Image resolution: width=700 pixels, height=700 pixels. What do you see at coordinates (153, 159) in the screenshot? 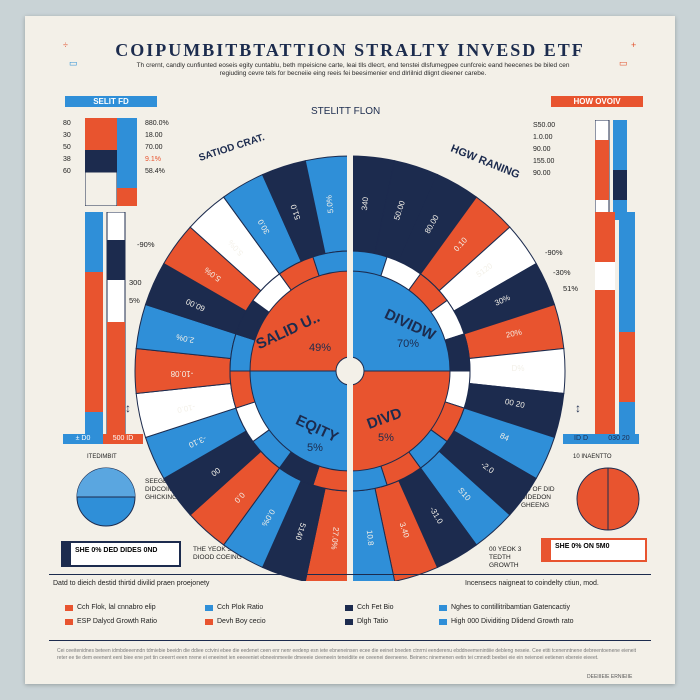
I see `left-value-4: 9.1%` at bounding box center [153, 159].